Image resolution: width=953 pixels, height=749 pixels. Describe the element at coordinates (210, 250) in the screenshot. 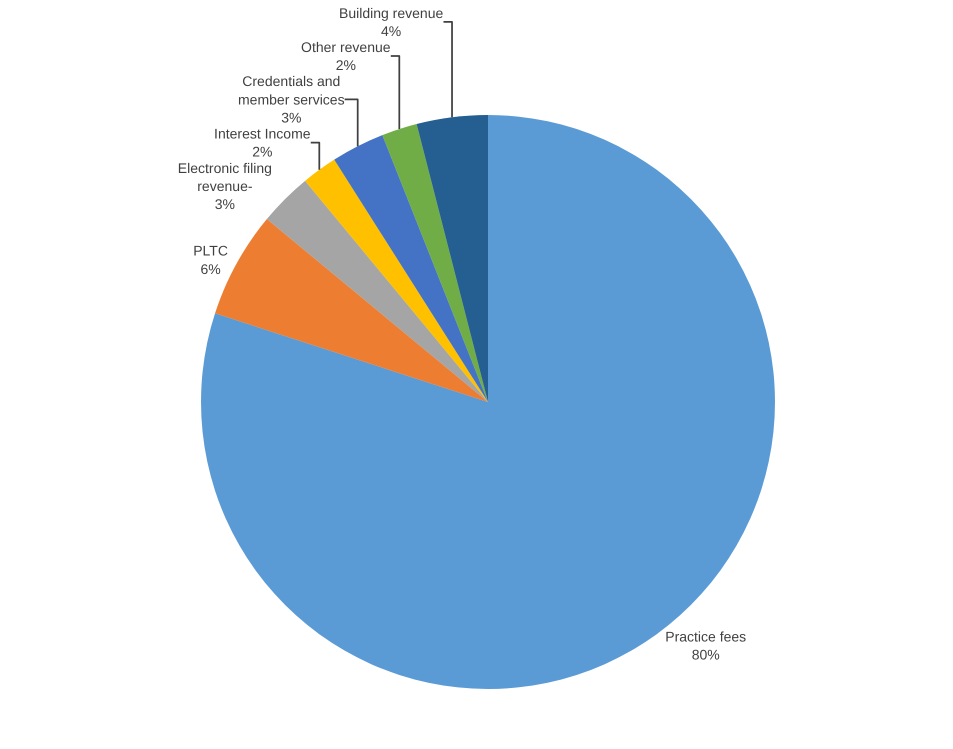

I see `slice-label: PLTC` at that location.